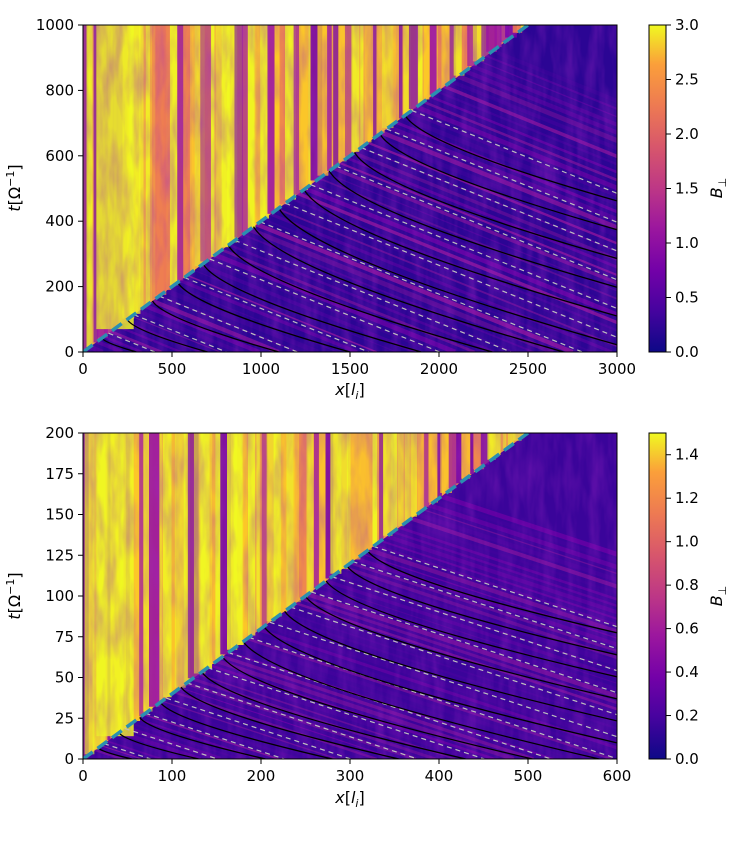 The image size is (747, 845). What do you see at coordinates (172, 776) in the screenshot?
I see `x-tick-label: 100` at bounding box center [172, 776].